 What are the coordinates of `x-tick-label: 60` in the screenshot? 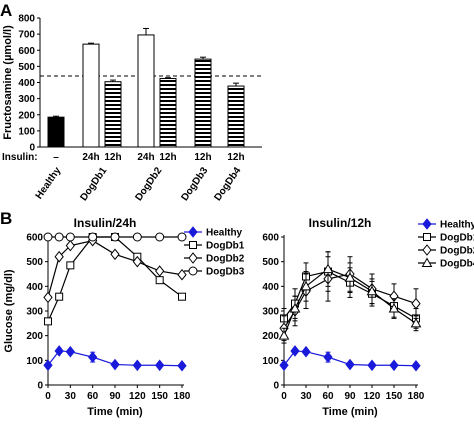 It's located at (93, 396).